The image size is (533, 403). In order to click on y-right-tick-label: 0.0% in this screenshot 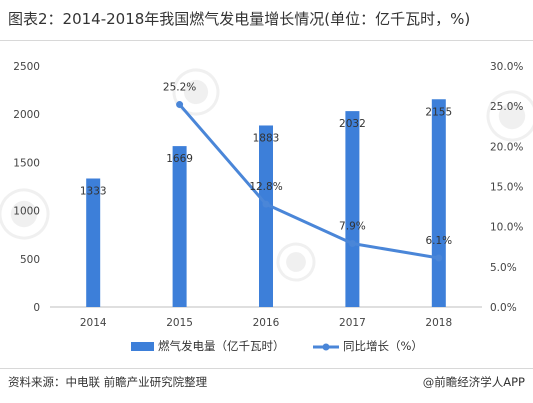, I will do `click(503, 308)`.